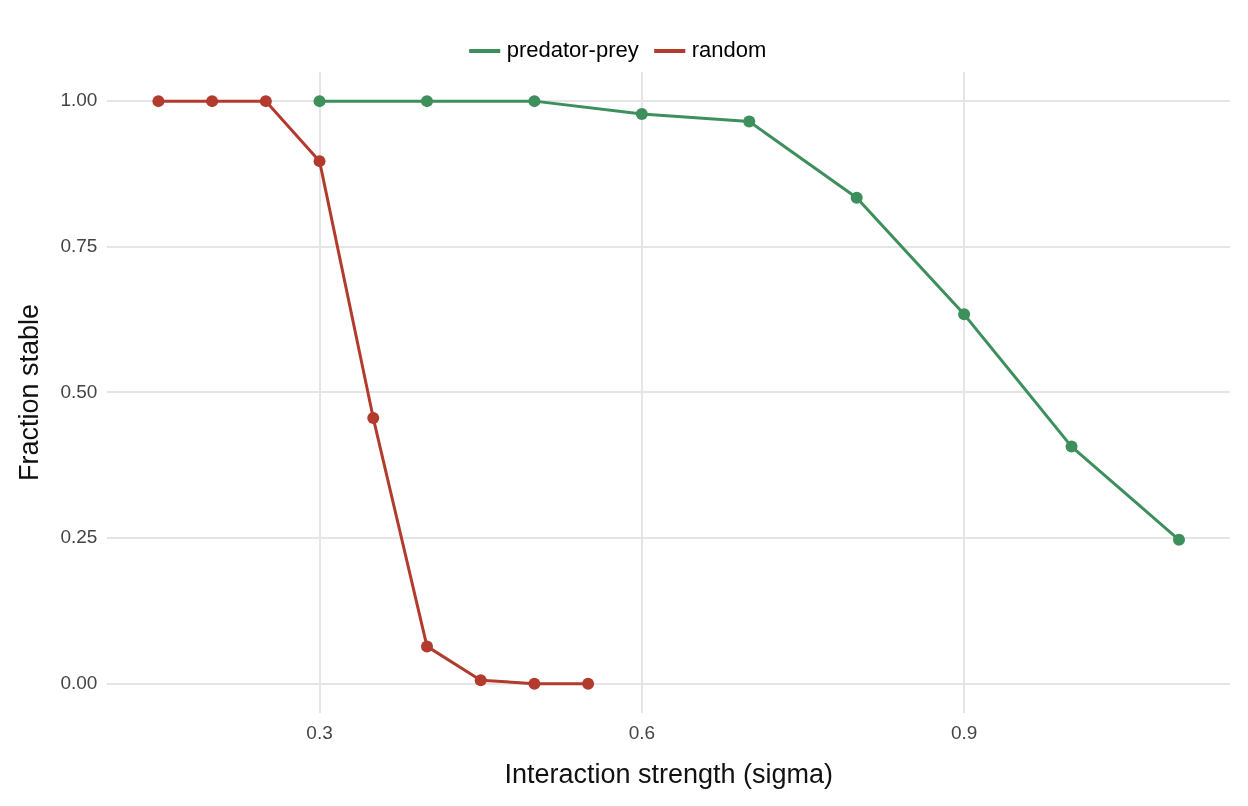 The height and width of the screenshot is (806, 1248). What do you see at coordinates (79, 537) in the screenshot?
I see `y-tick-label: 0.25` at bounding box center [79, 537].